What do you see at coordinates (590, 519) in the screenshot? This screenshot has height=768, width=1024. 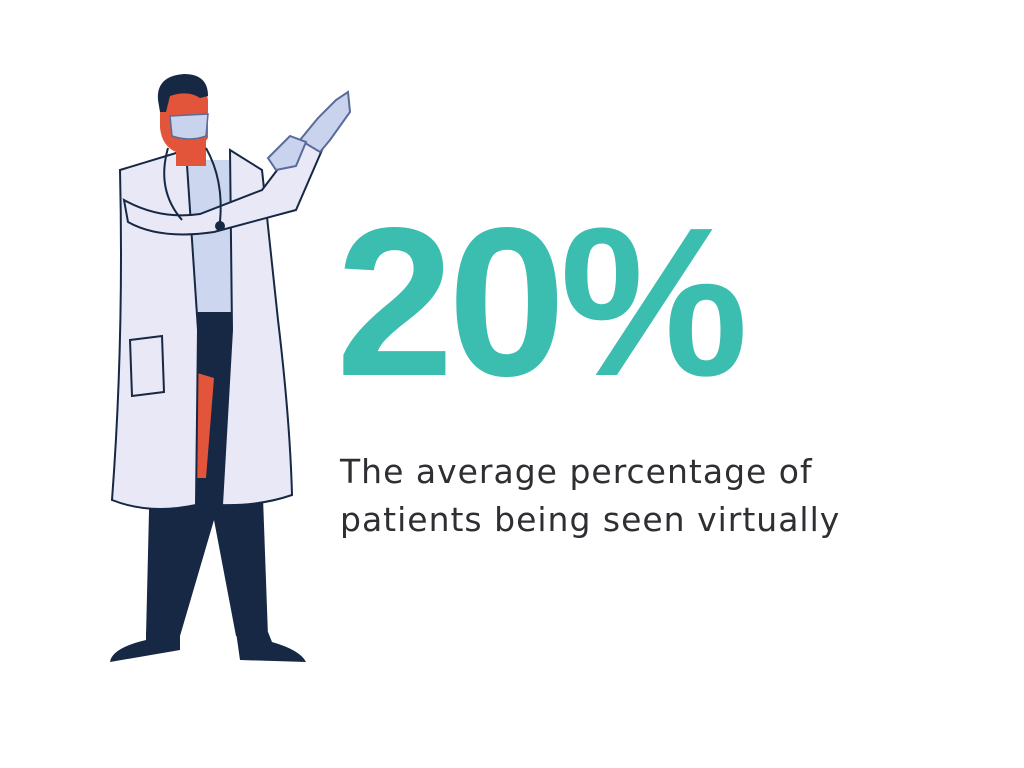 I see `caption-line: patients being seen virtually` at bounding box center [590, 519].